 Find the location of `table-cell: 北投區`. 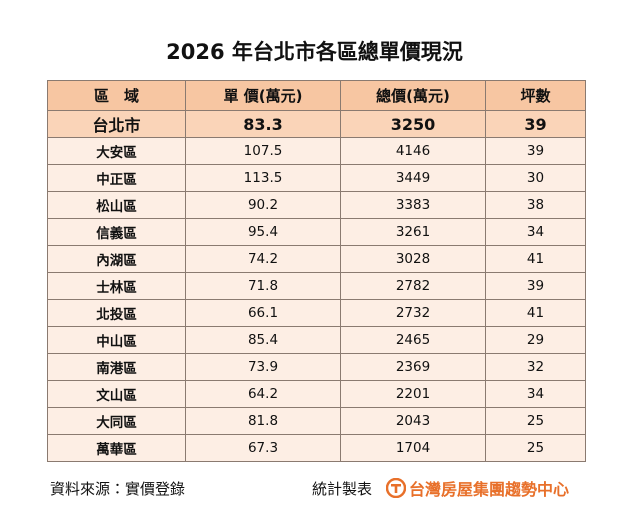

table-cell: 北投區 is located at coordinates (116, 313).